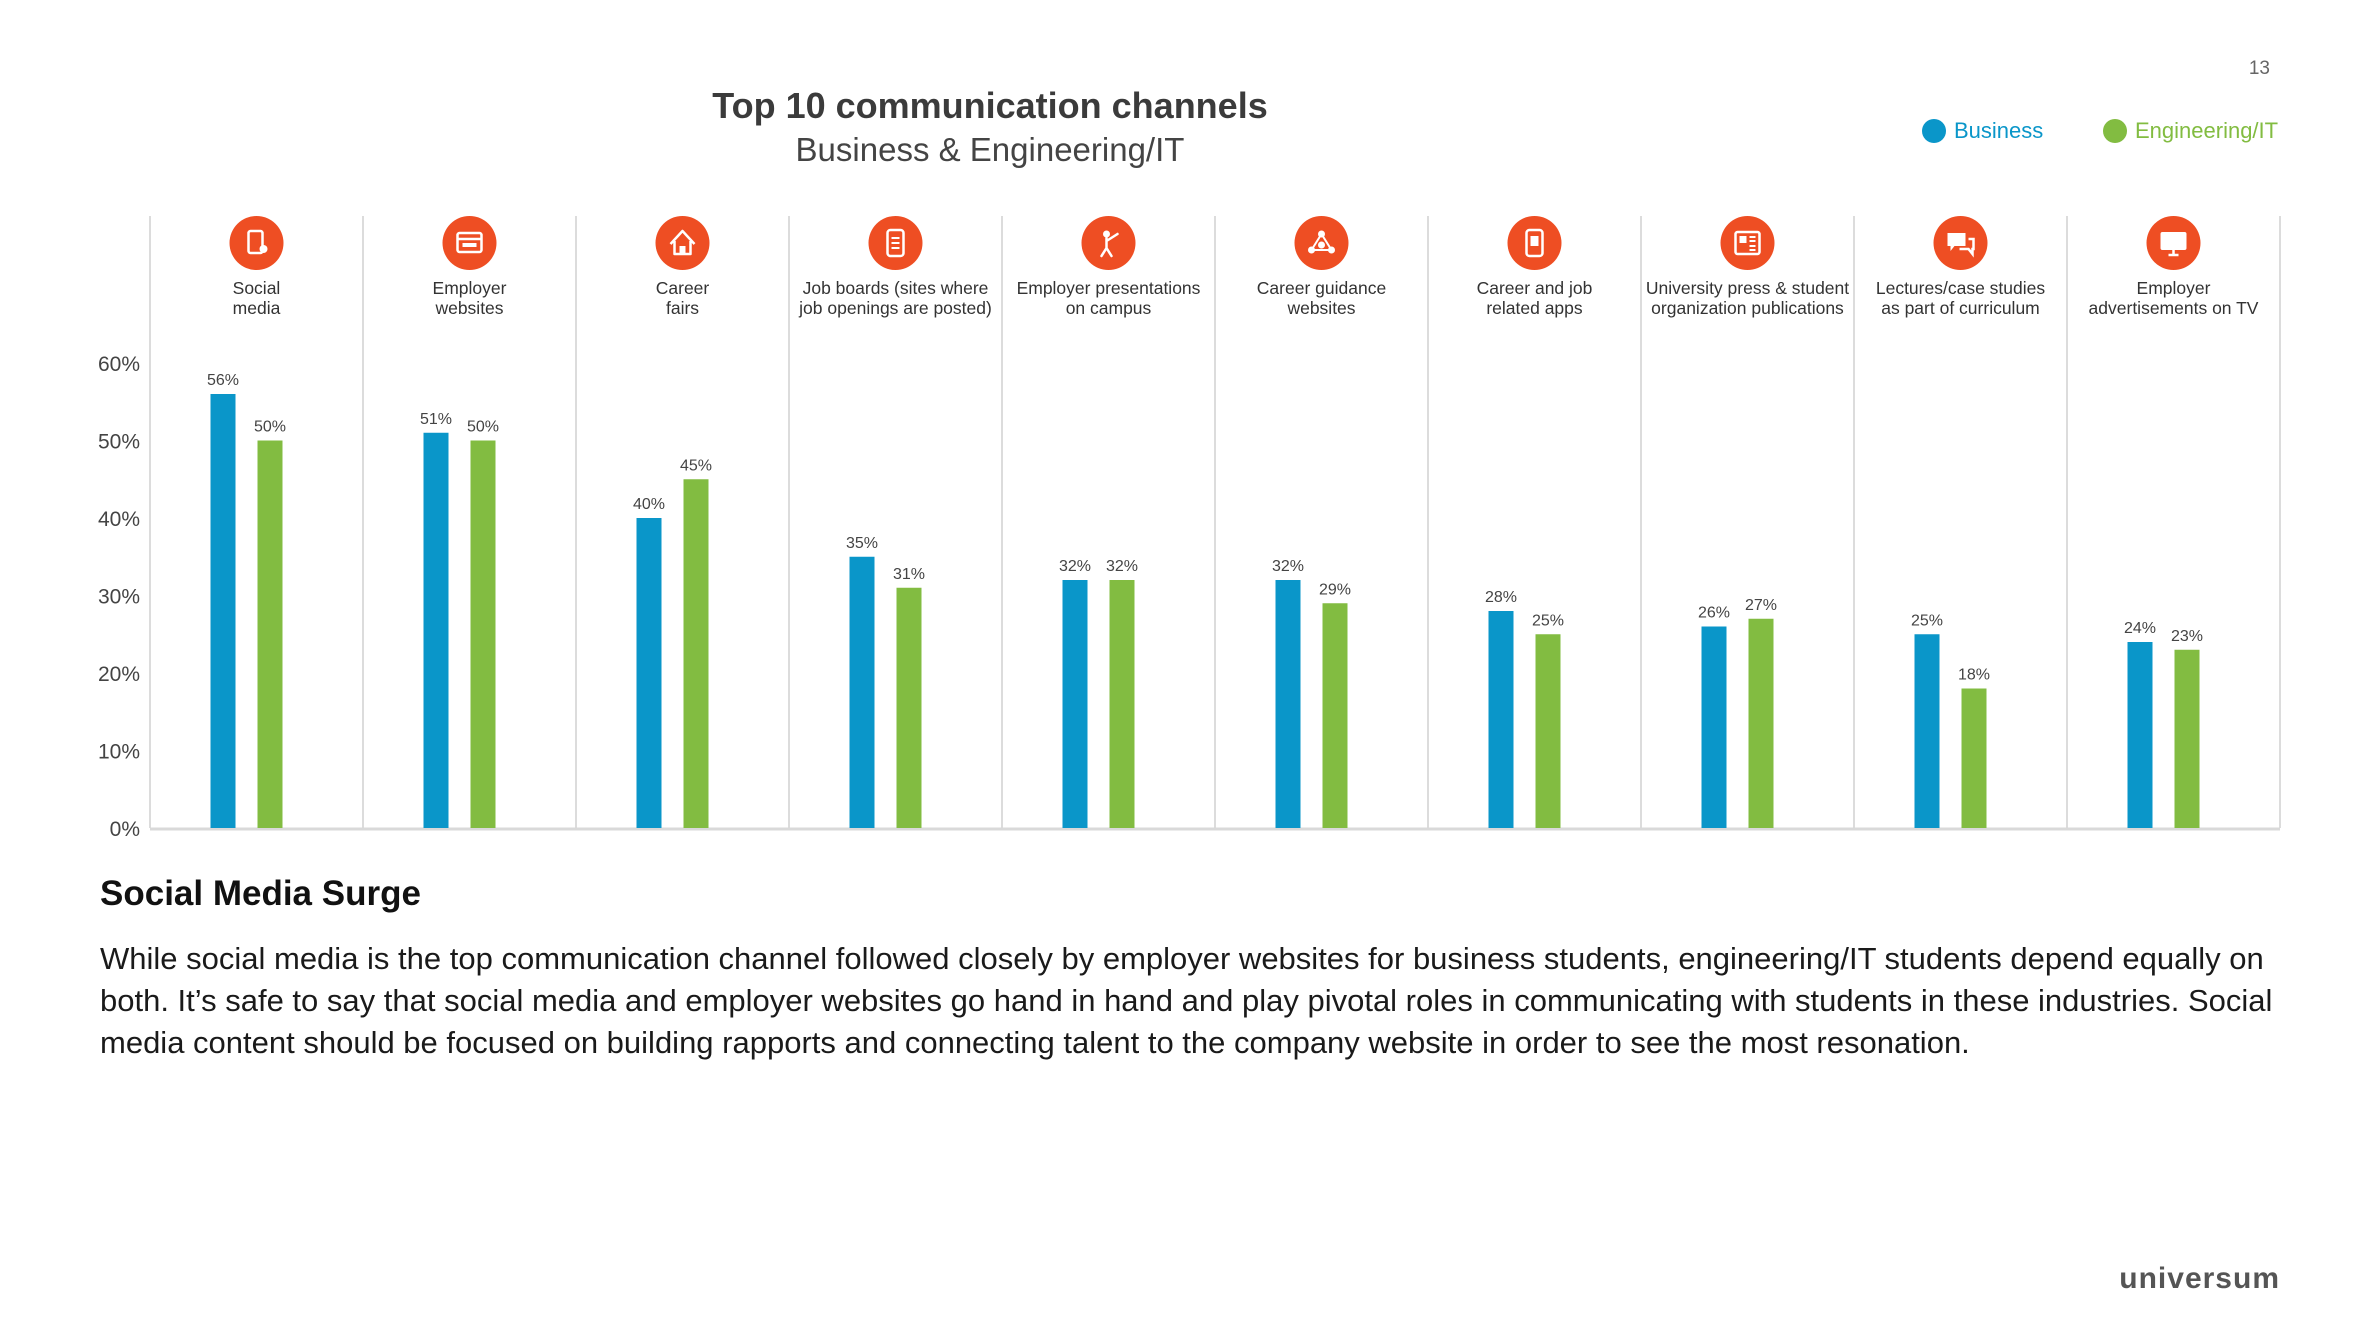 The width and height of the screenshot is (2362, 1339). I want to click on y-tick-label: 30%, so click(119, 597).